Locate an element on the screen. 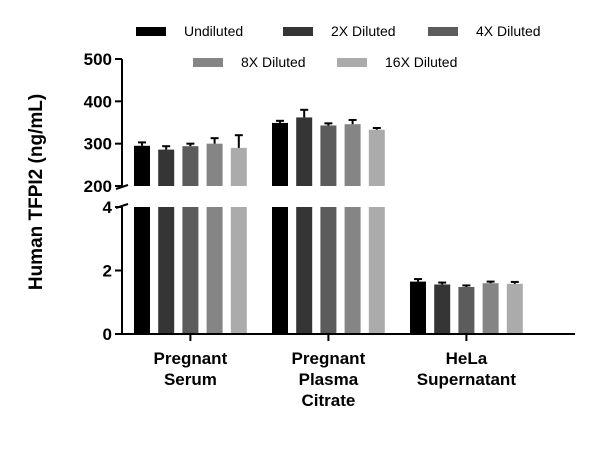 This screenshot has width=600, height=459. y-tick-label: 400 is located at coordinates (98, 101).